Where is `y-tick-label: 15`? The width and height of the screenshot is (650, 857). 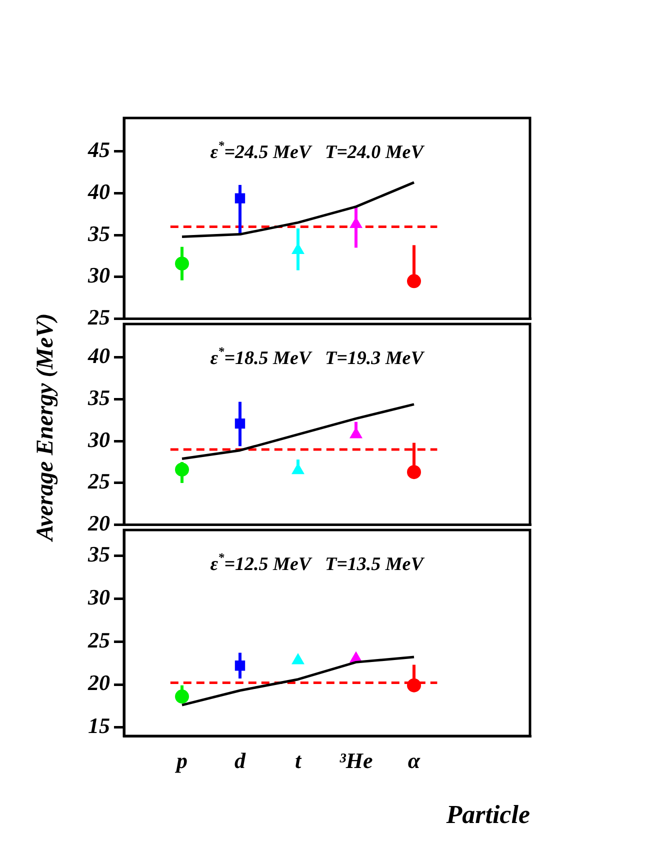 y-tick-label: 15 is located at coordinates (99, 725).